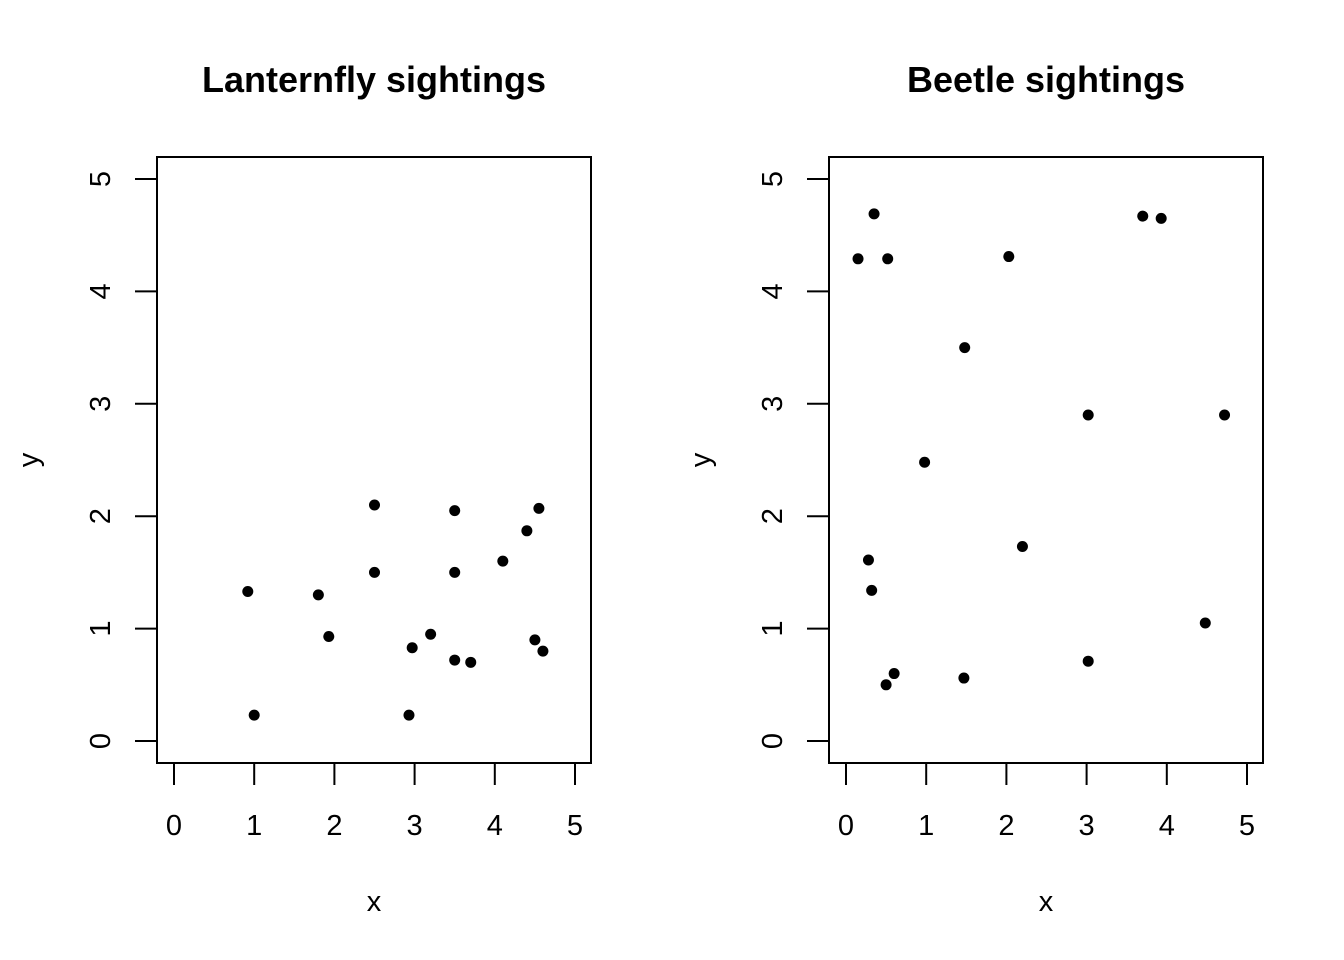 The image size is (1344, 960). What do you see at coordinates (1046, 79) in the screenshot?
I see `chart-title: Beetle sightings` at bounding box center [1046, 79].